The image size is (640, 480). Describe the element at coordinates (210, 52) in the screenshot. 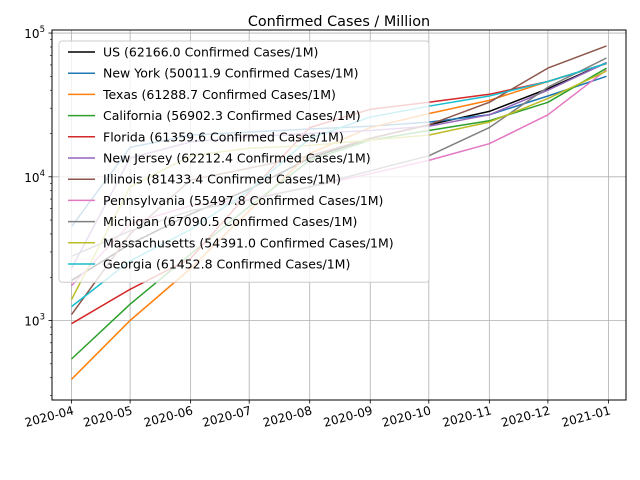

I see `legend-entry: US (62166.0 Confirmed Cases/1M)` at that location.